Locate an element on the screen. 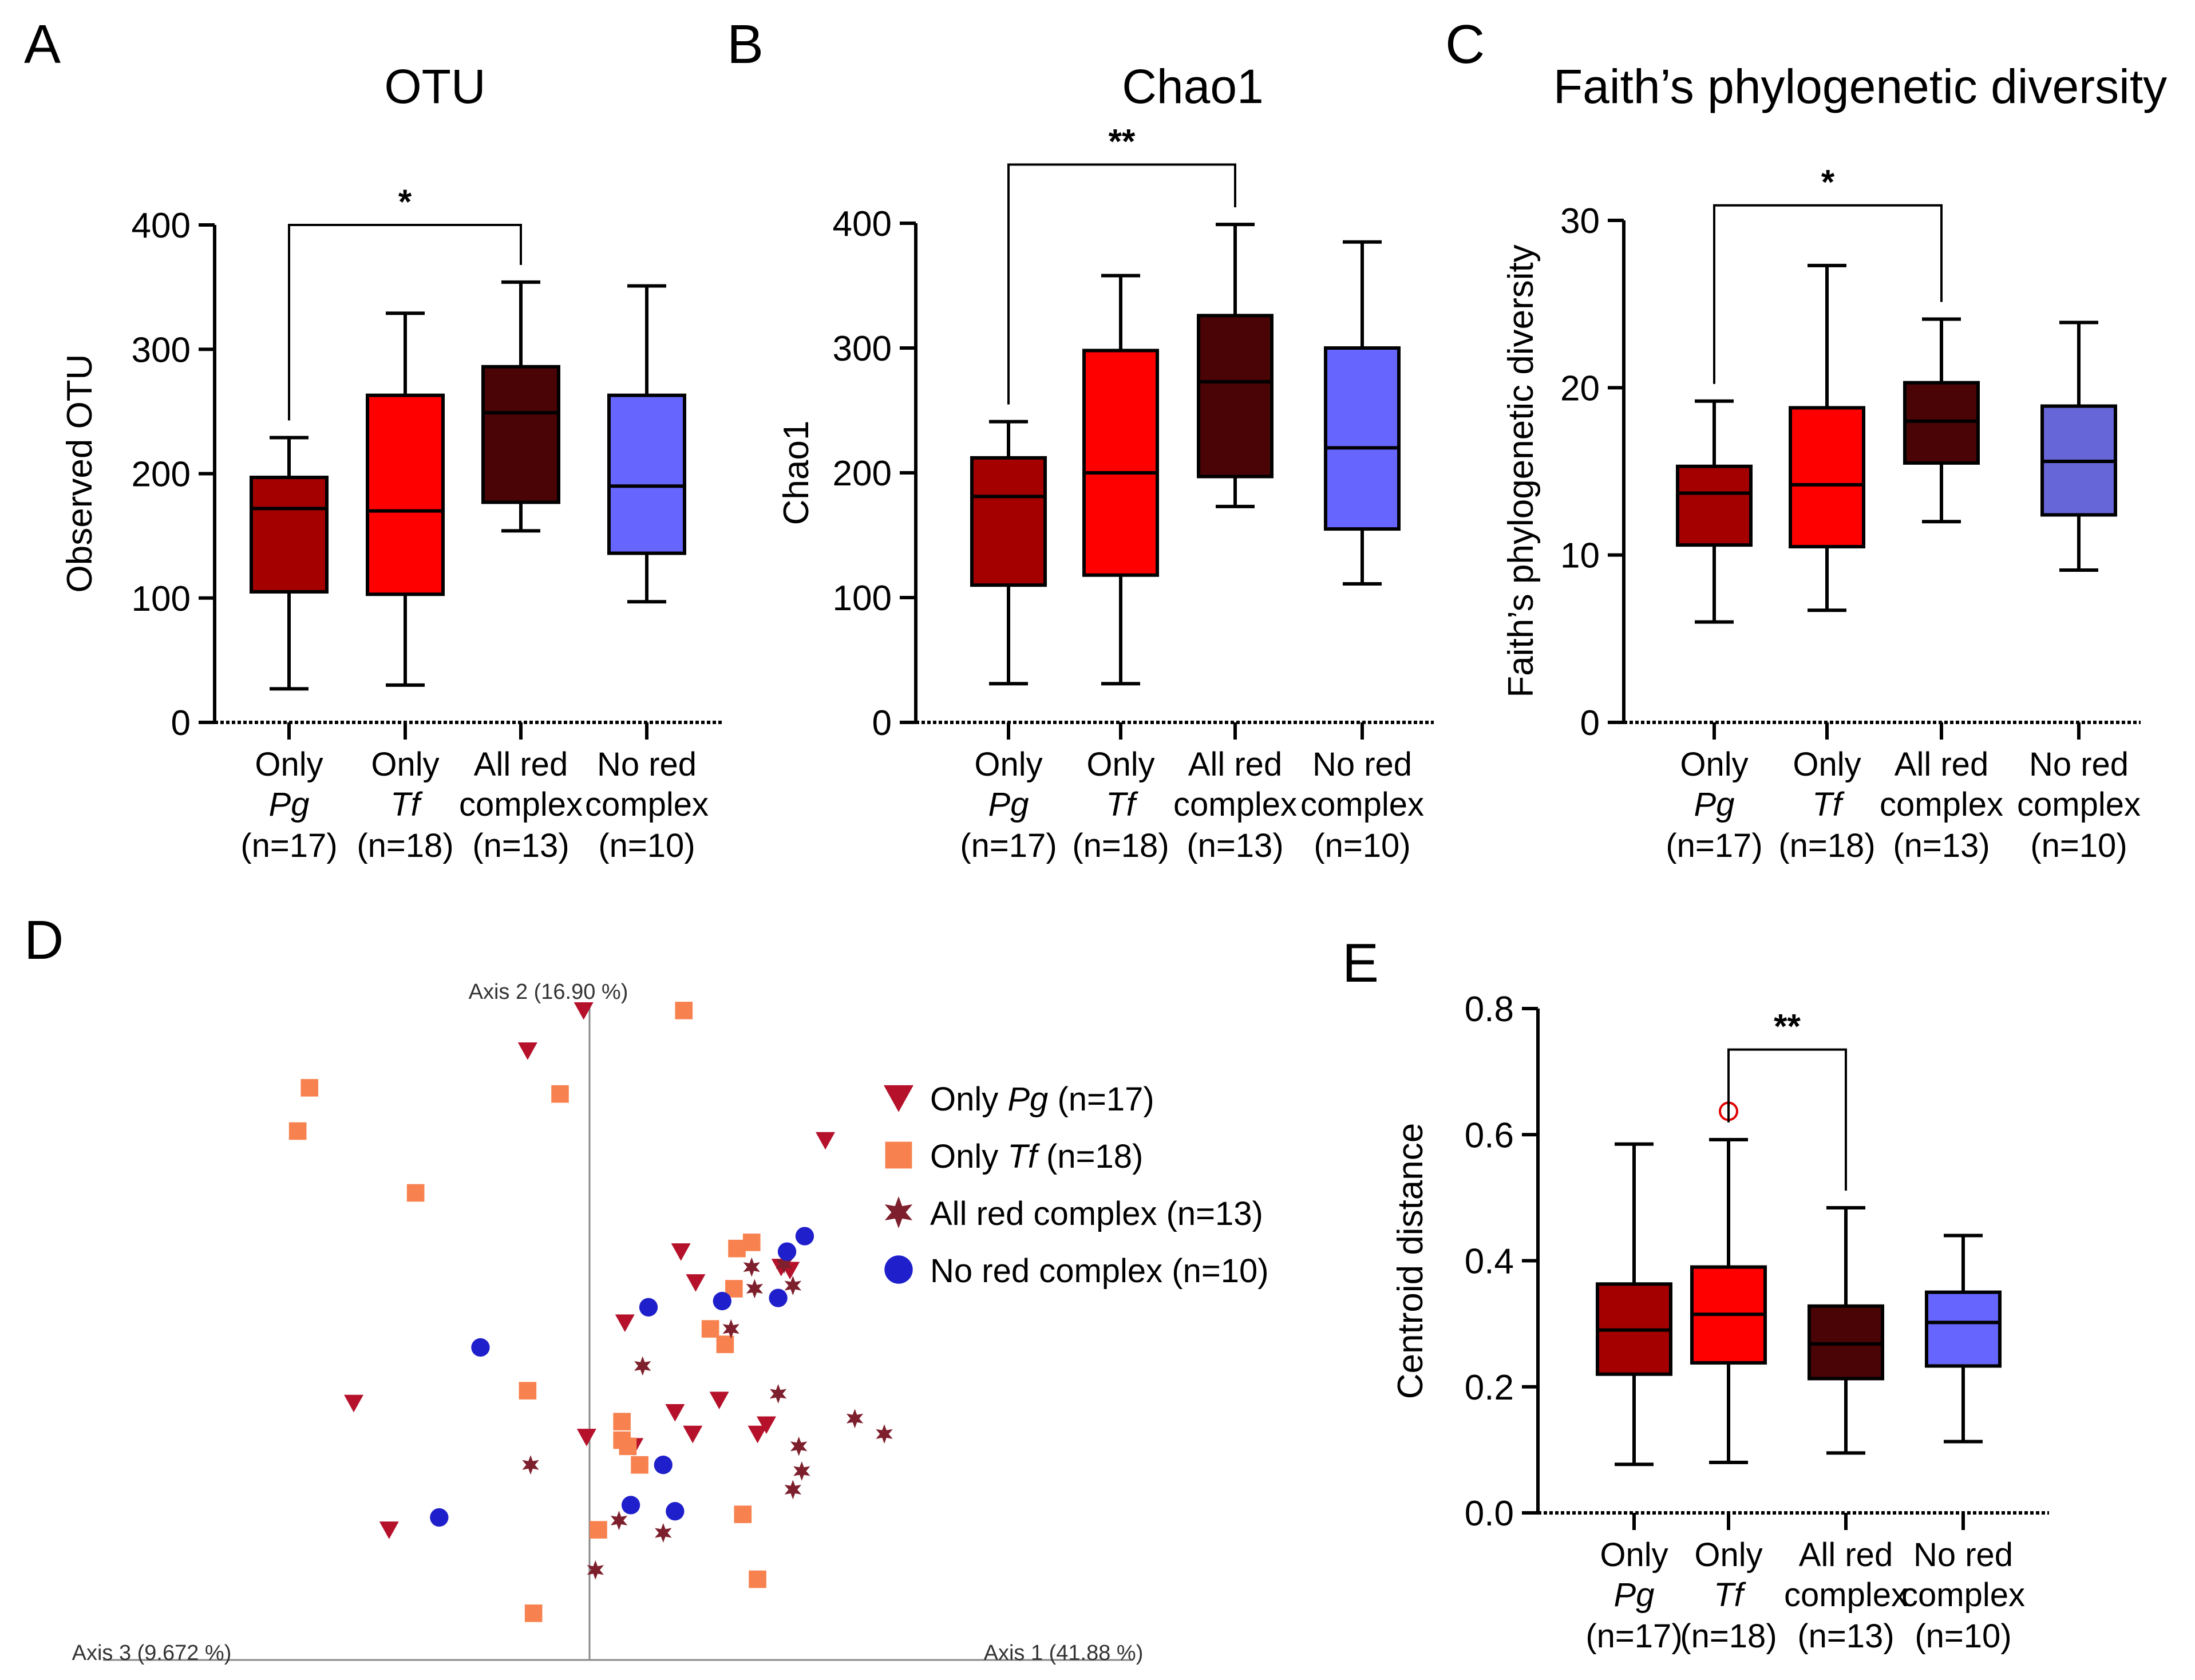  axis-3-label: Axis 3 (9.672 %) is located at coordinates (152, 1653).